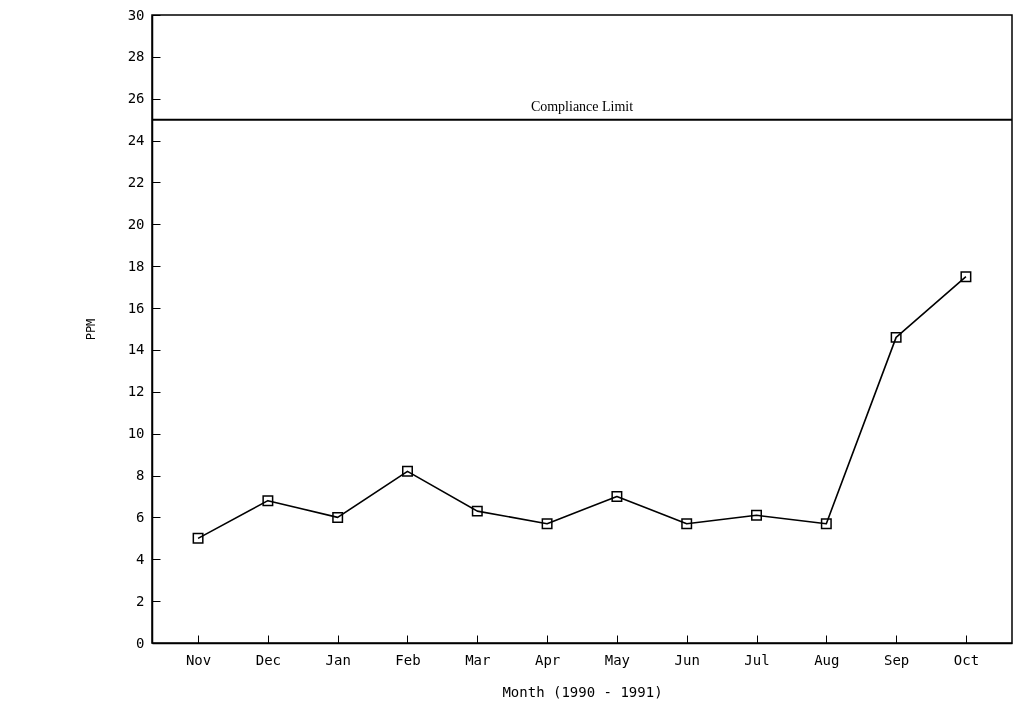 This screenshot has width=1020, height=724. I want to click on y-tick-label: 16, so click(136, 307).